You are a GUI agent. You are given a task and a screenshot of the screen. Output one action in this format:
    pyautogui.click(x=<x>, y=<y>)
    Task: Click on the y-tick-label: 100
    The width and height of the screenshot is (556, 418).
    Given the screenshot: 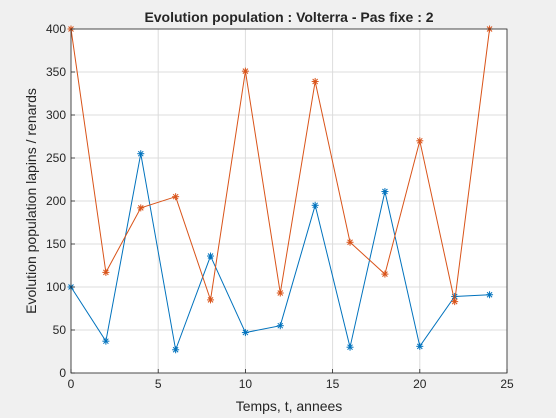 What is the action you would take?
    pyautogui.click(x=56, y=287)
    